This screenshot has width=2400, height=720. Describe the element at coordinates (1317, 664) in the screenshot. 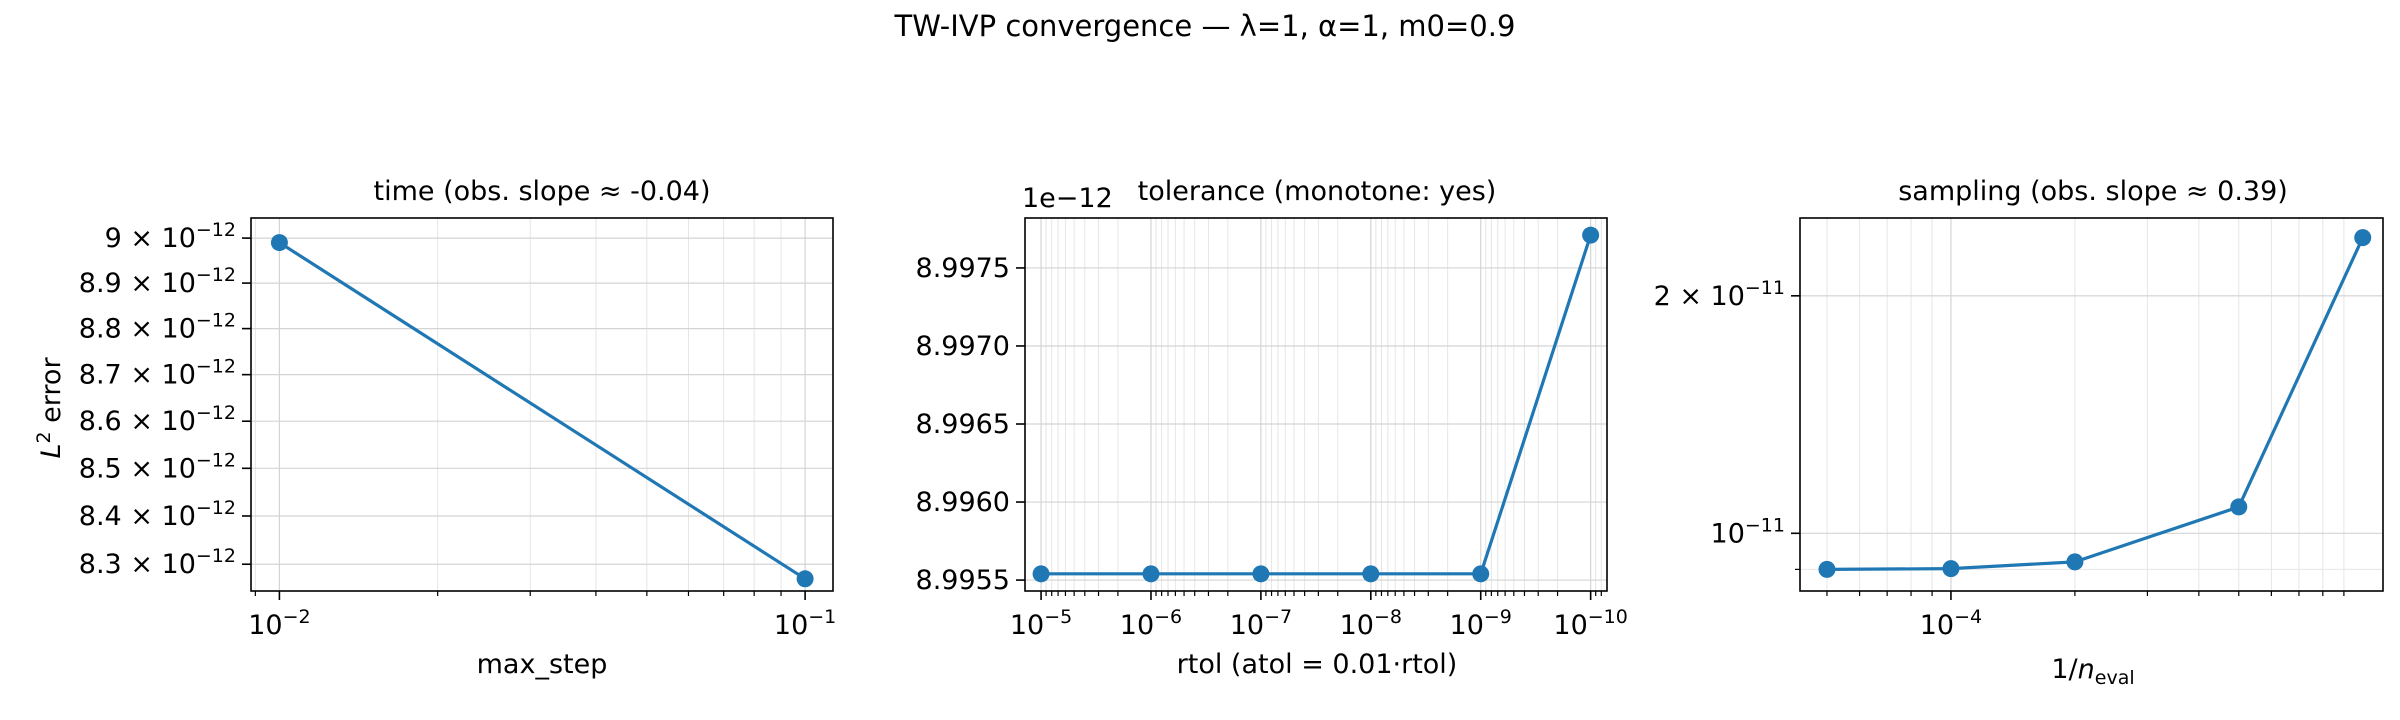

I see `x-axis-label: rtol (atol = 0.01·rtol)` at that location.